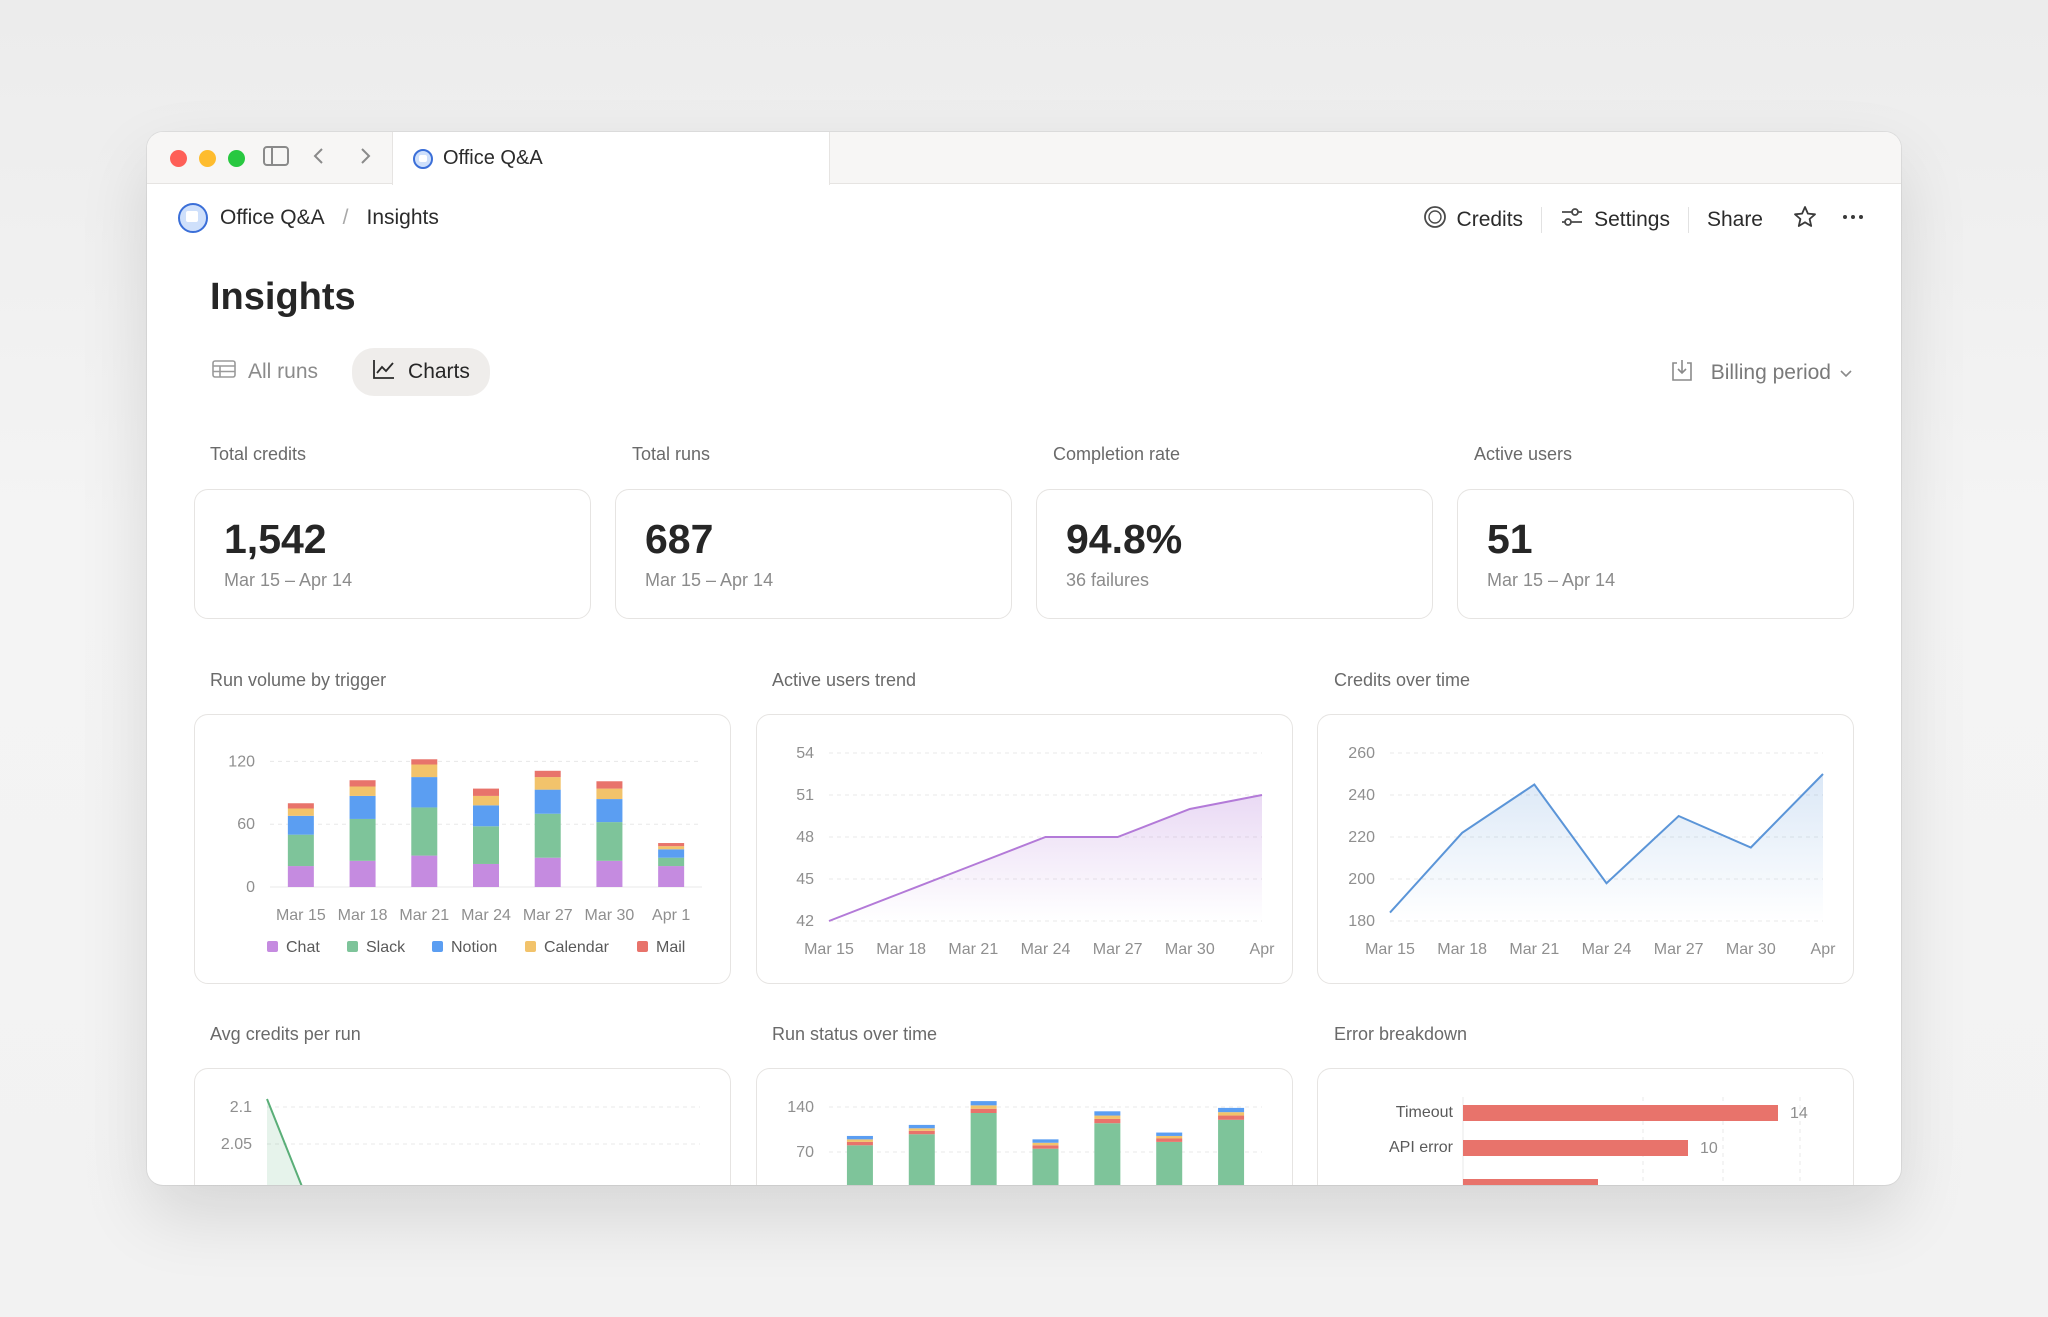 The width and height of the screenshot is (2048, 1317). I want to click on settings-button: Settings, so click(1615, 220).